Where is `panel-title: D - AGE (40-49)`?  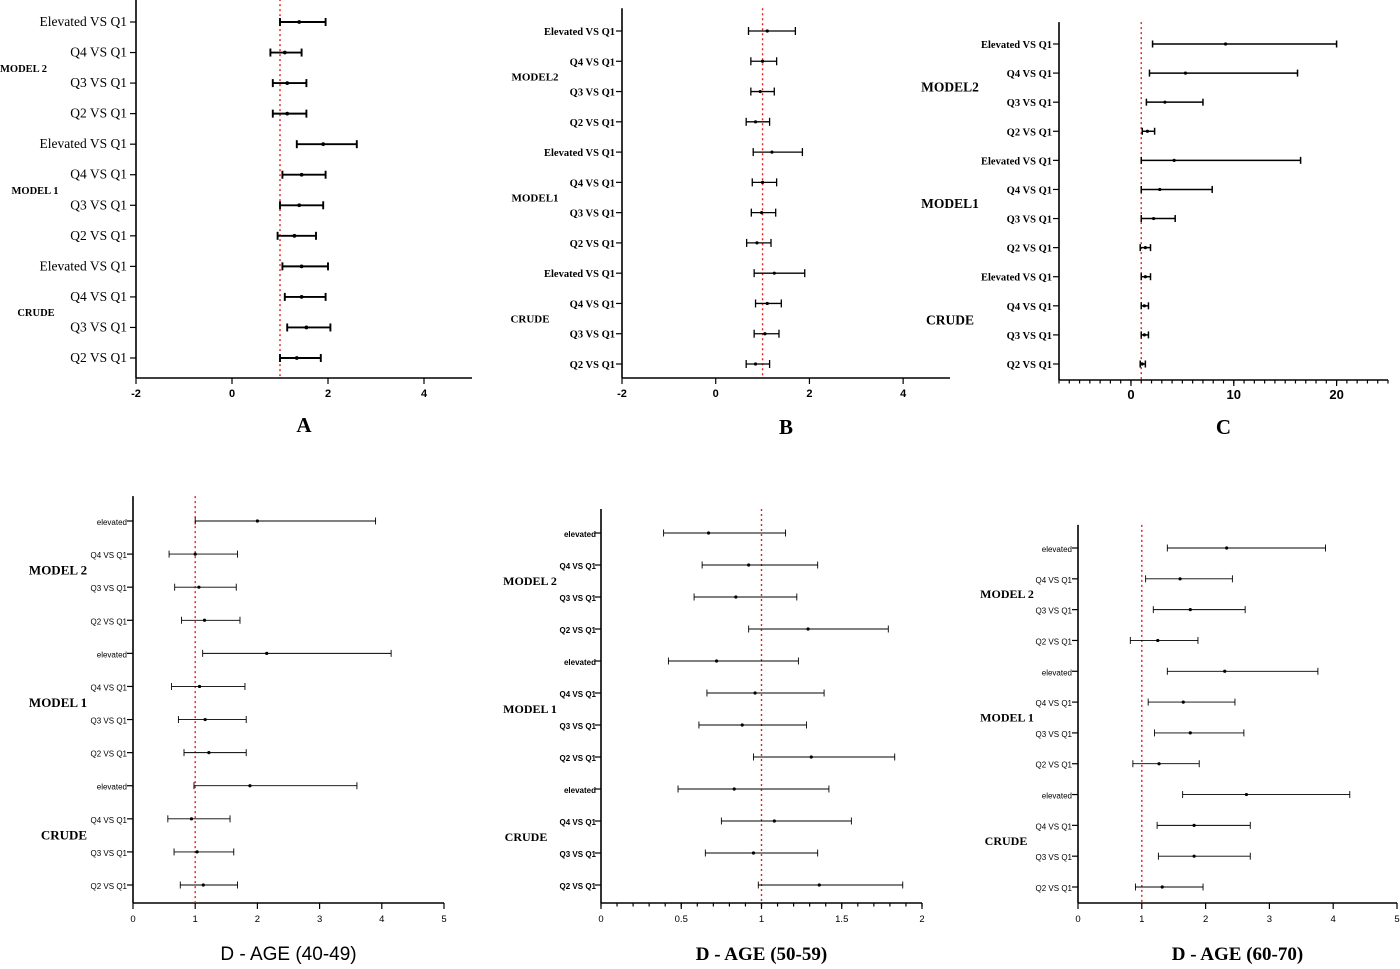 panel-title: D - AGE (40-49) is located at coordinates (288, 954).